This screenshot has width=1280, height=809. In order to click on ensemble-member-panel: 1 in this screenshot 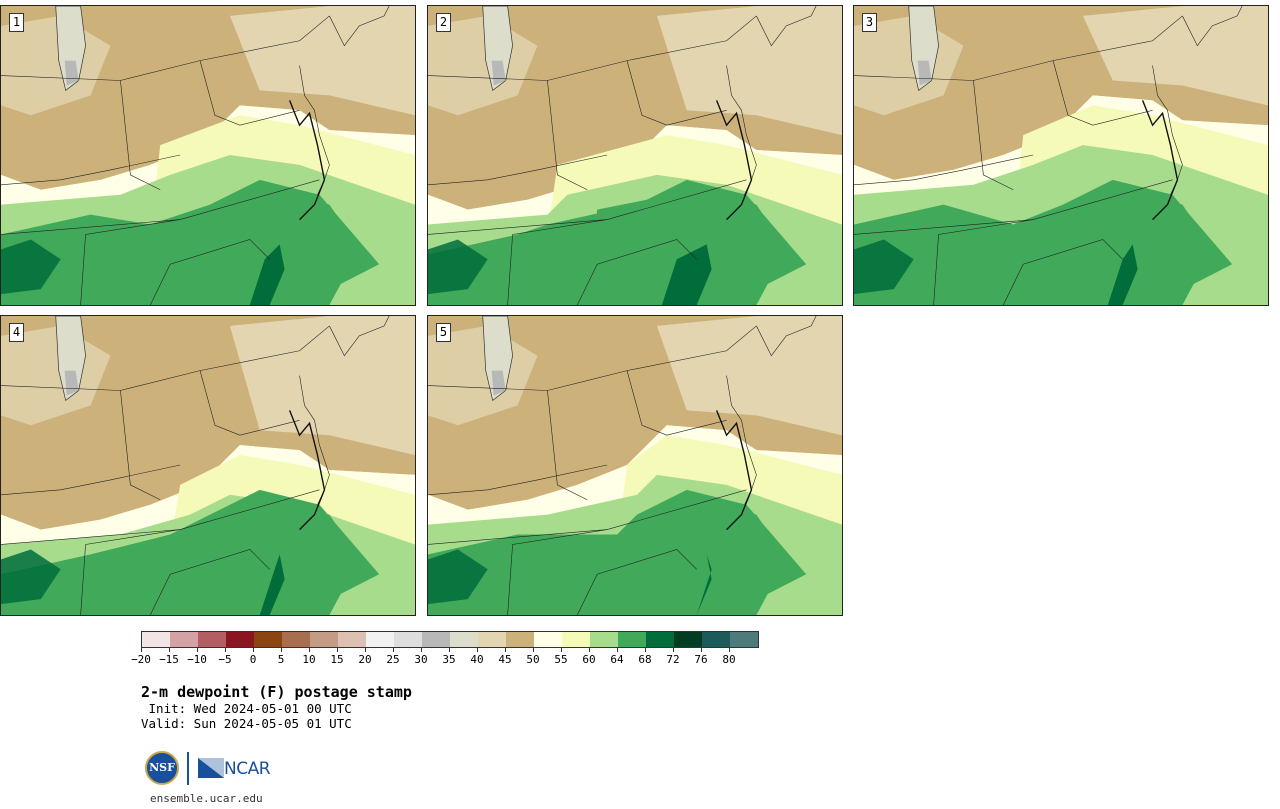, I will do `click(208, 155)`.